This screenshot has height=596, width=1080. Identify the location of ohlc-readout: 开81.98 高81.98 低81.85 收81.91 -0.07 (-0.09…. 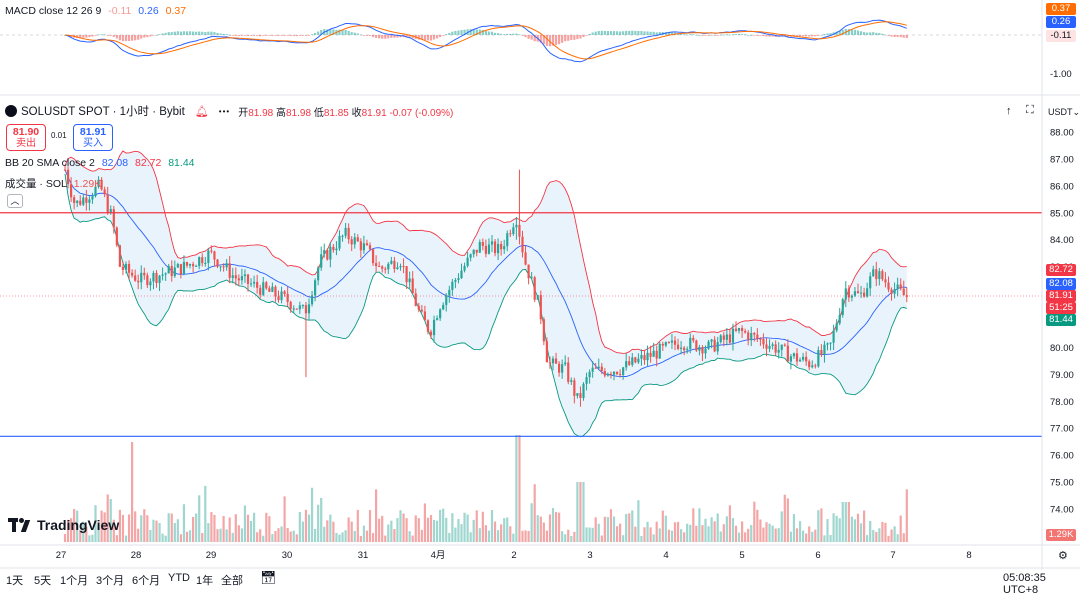
(345, 111).